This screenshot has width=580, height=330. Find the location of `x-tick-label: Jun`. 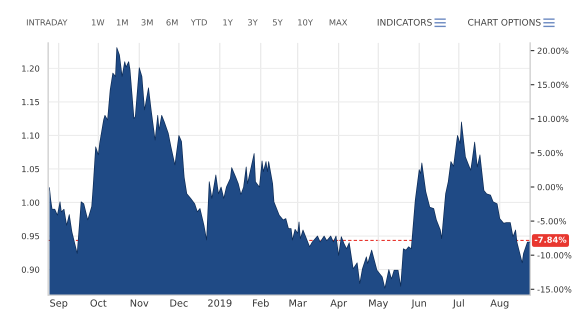

x-tick-label: Jun is located at coordinates (418, 304).